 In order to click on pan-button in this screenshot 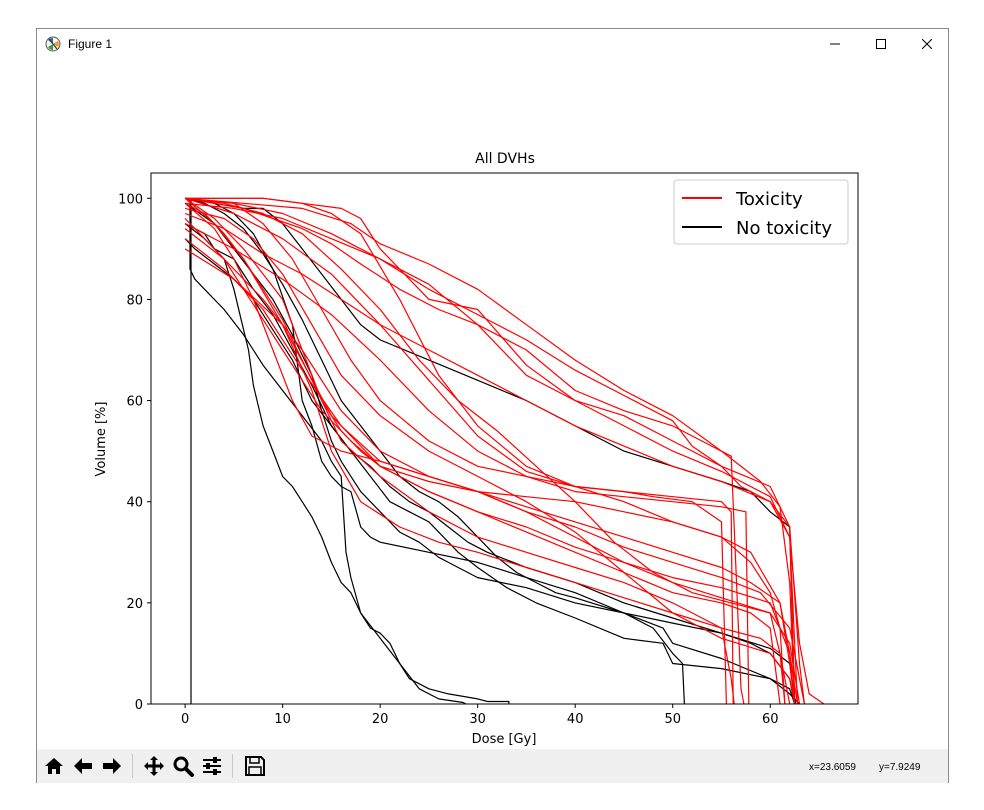, I will do `click(154, 766)`.